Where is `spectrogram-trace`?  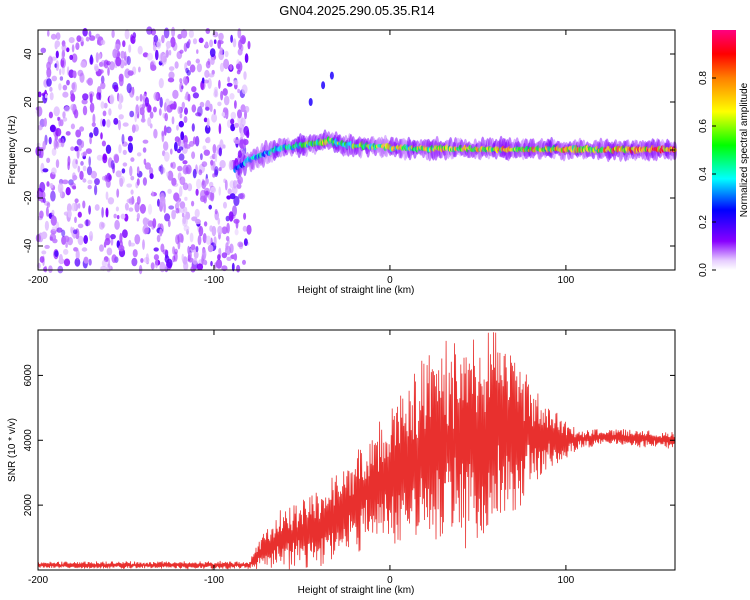
spectrogram-trace is located at coordinates (454, 125).